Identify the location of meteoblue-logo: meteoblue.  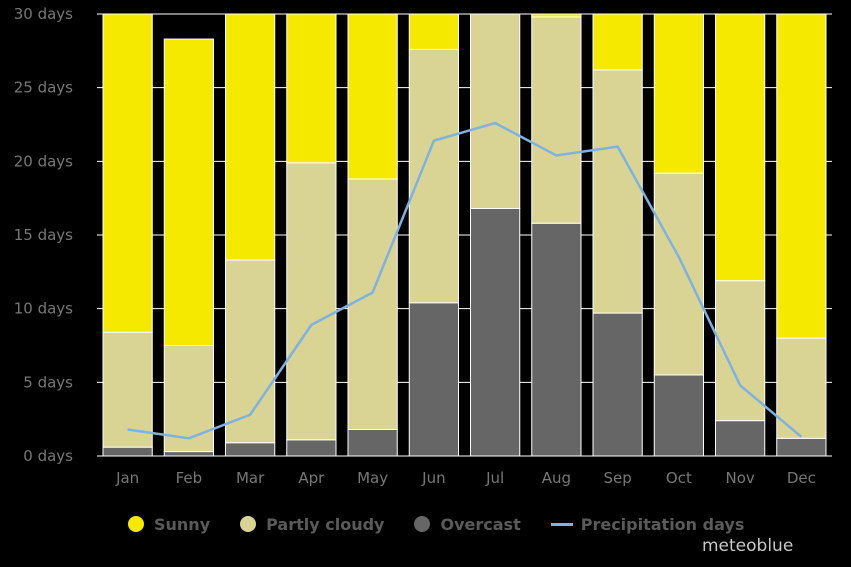
(748, 546).